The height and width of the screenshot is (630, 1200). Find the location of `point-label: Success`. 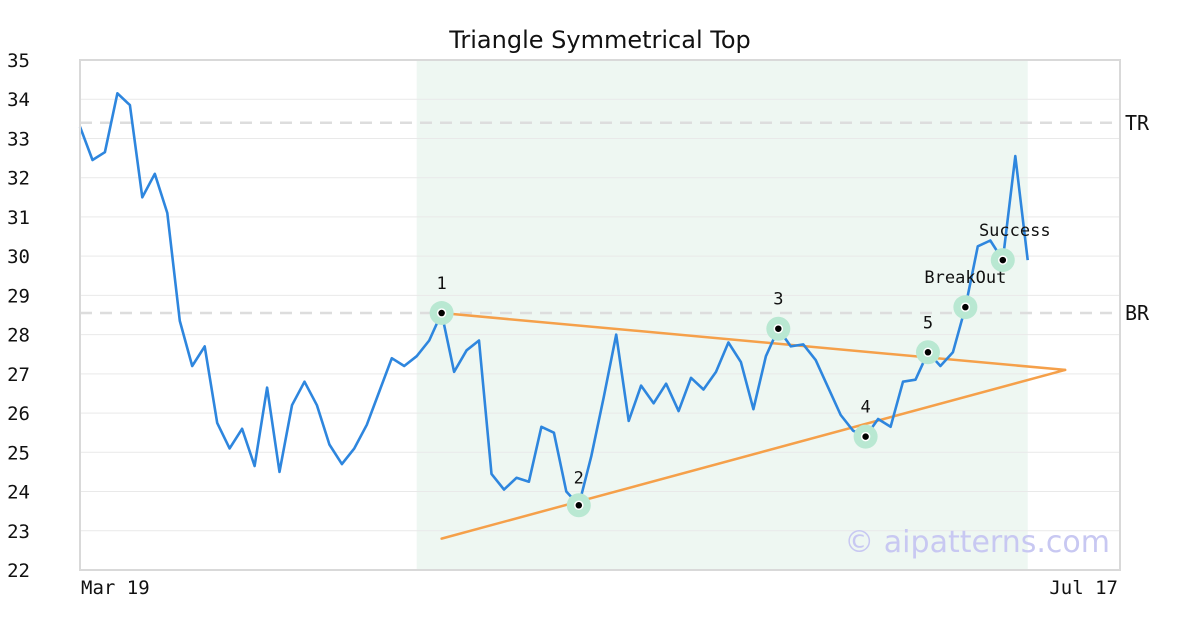

point-label: Success is located at coordinates (1015, 231).